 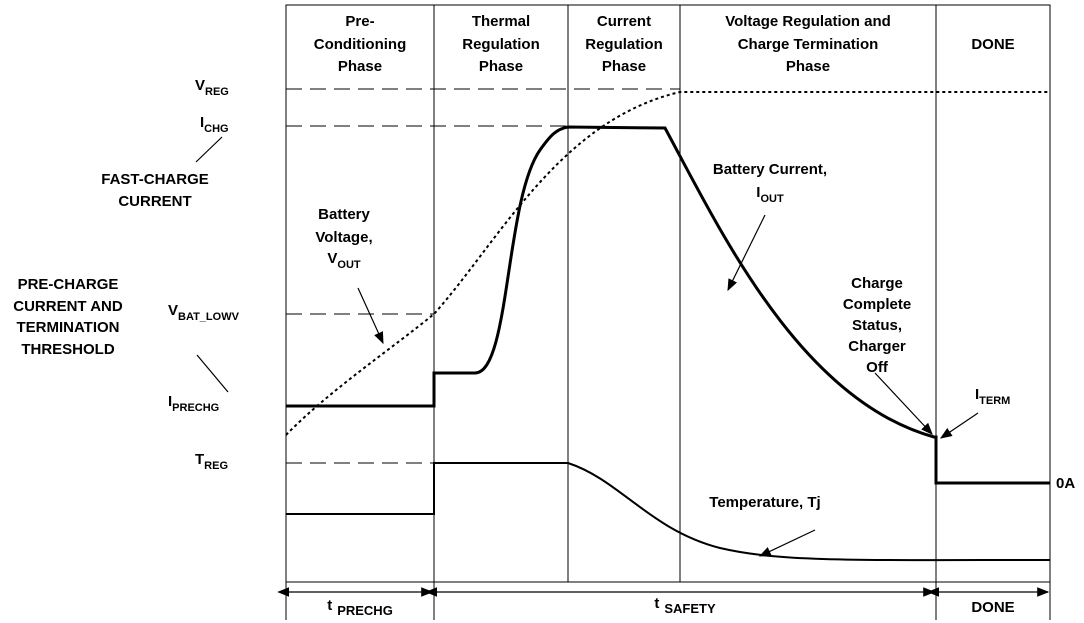 I want to click on note: CURRENT AND, so click(x=68, y=306).